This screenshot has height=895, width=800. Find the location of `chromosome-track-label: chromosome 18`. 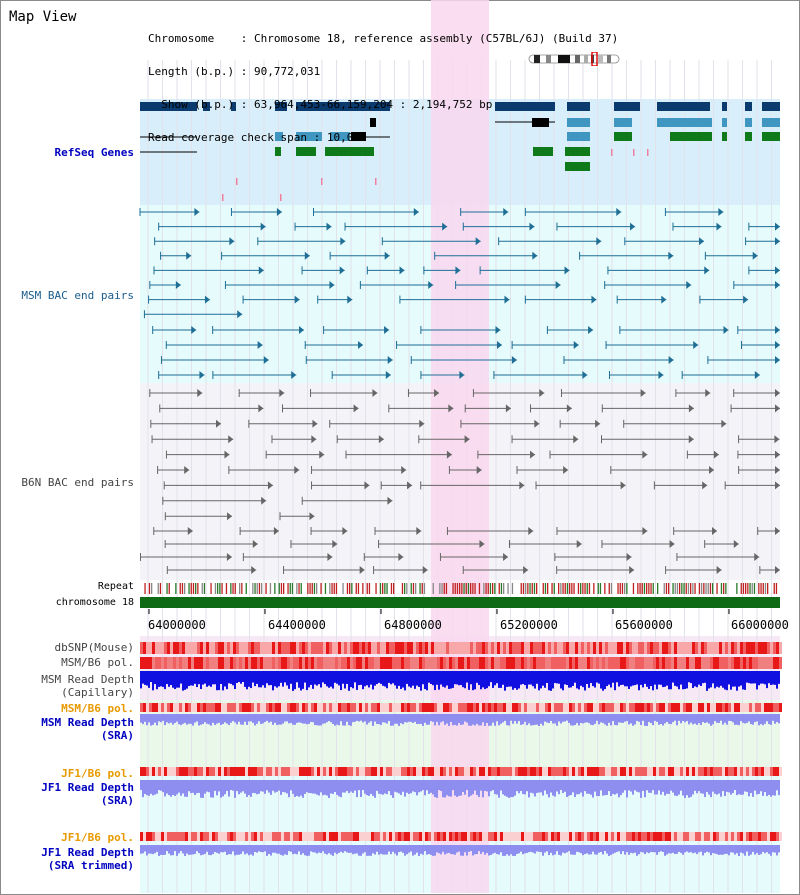

chromosome-track-label: chromosome 18 is located at coordinates (94, 602).